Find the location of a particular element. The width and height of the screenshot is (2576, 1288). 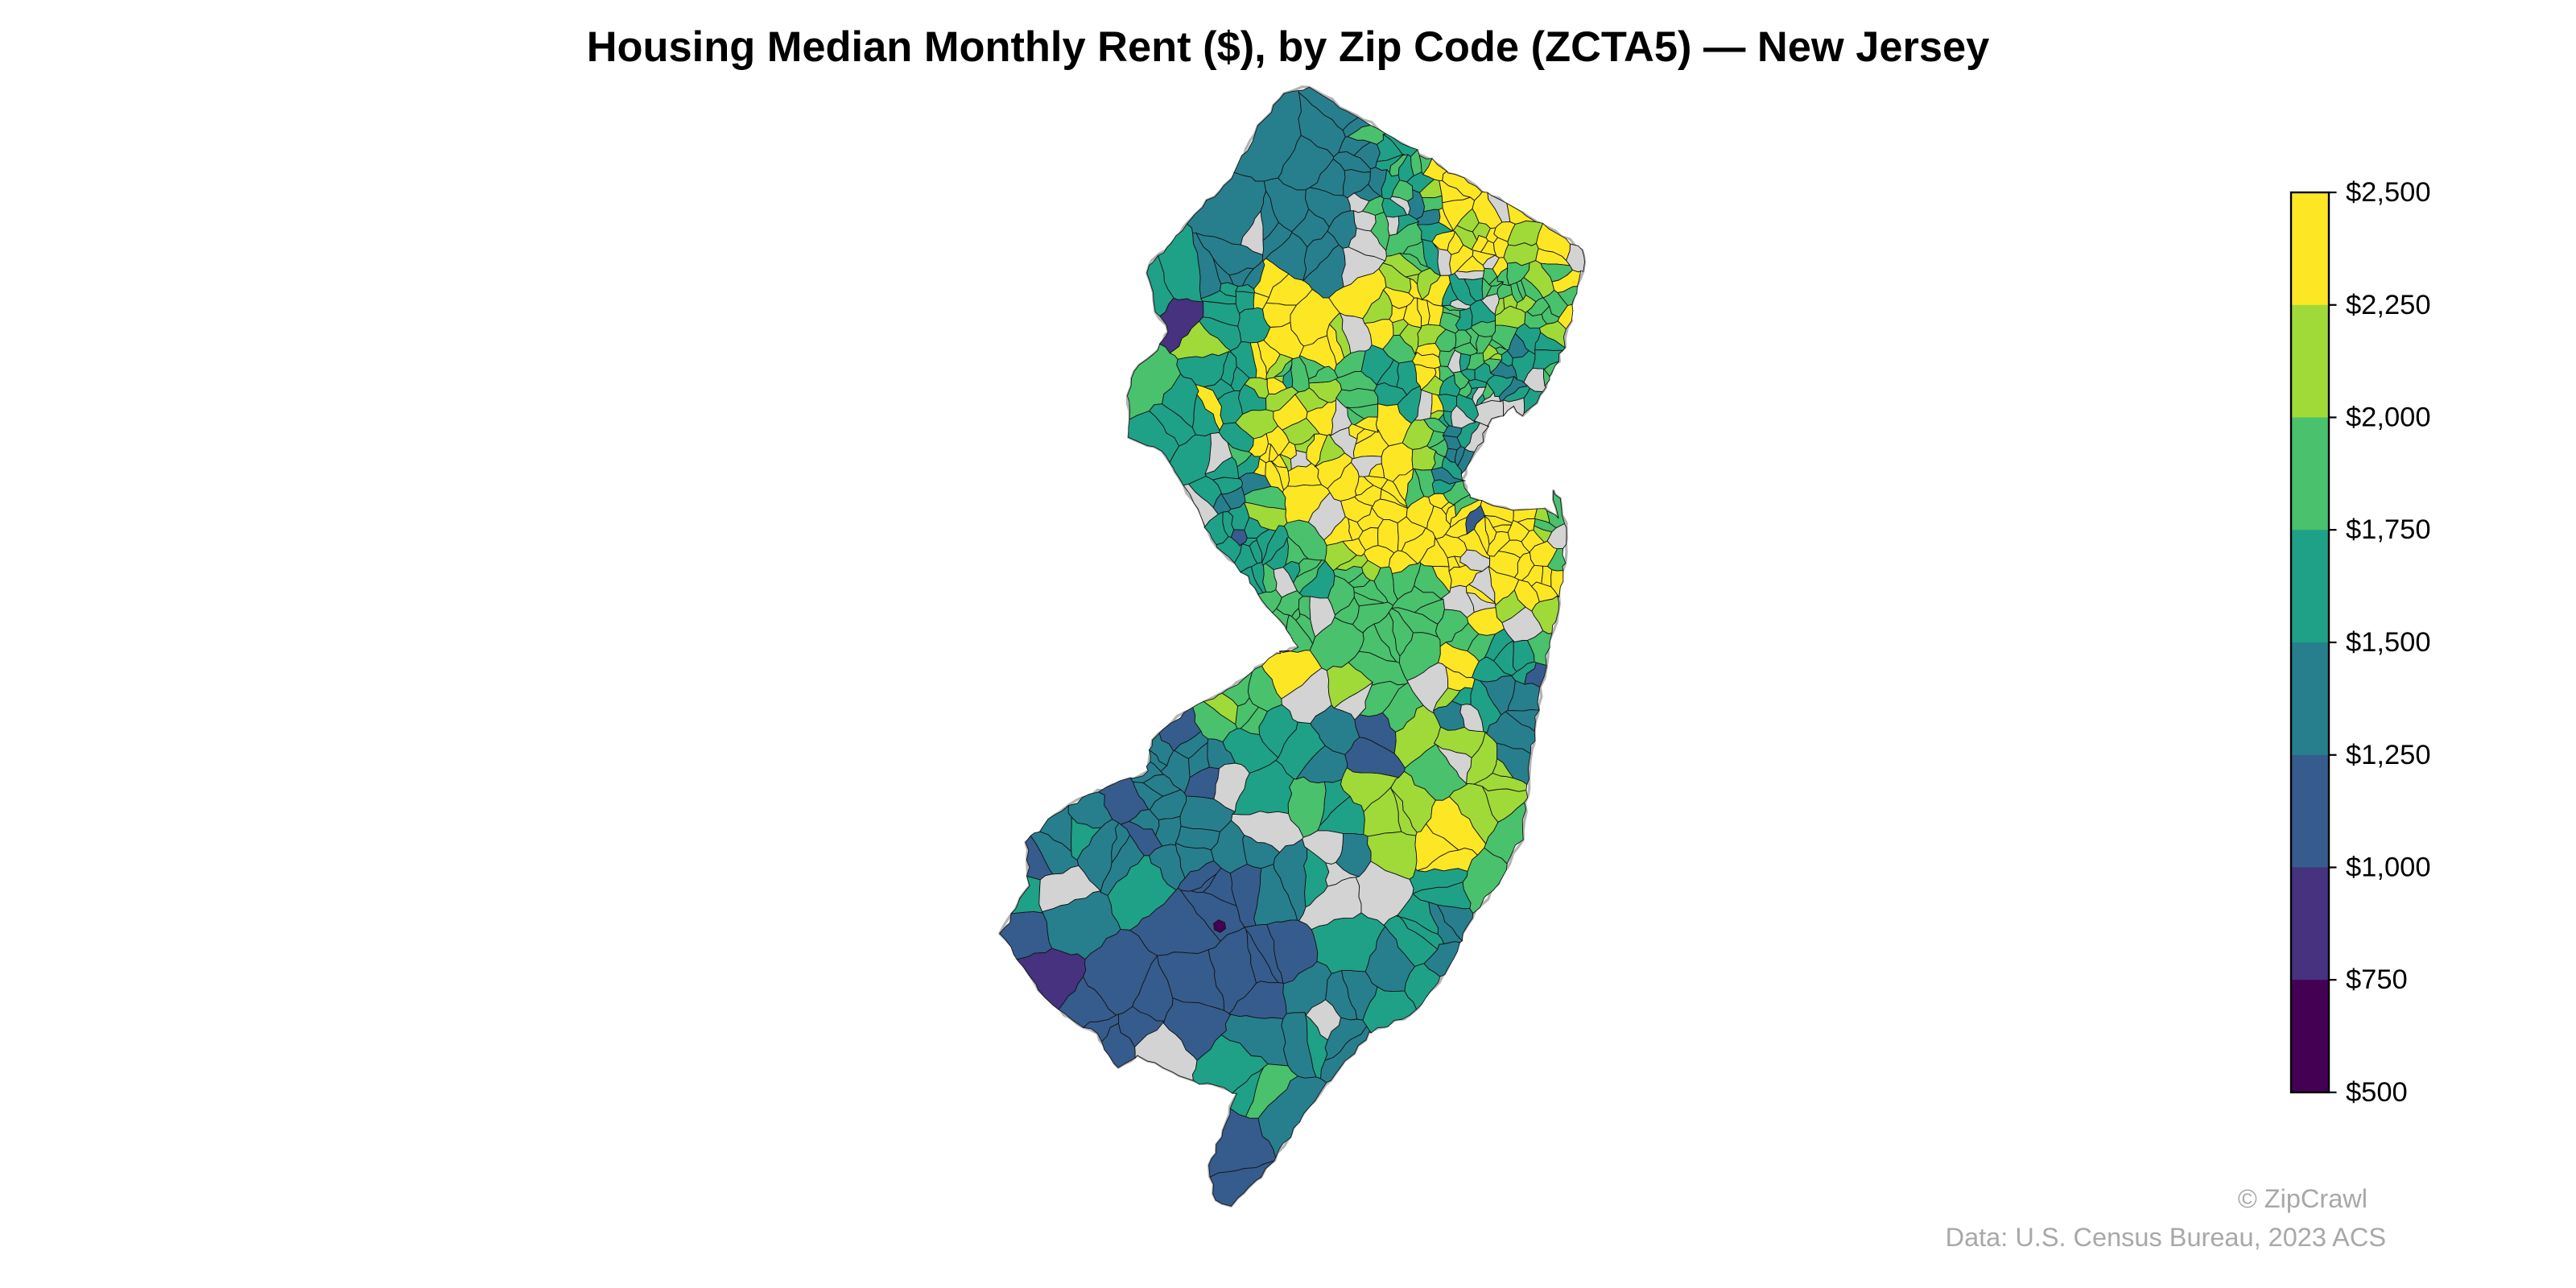

svg-text: $750 is located at coordinates (2377, 979).